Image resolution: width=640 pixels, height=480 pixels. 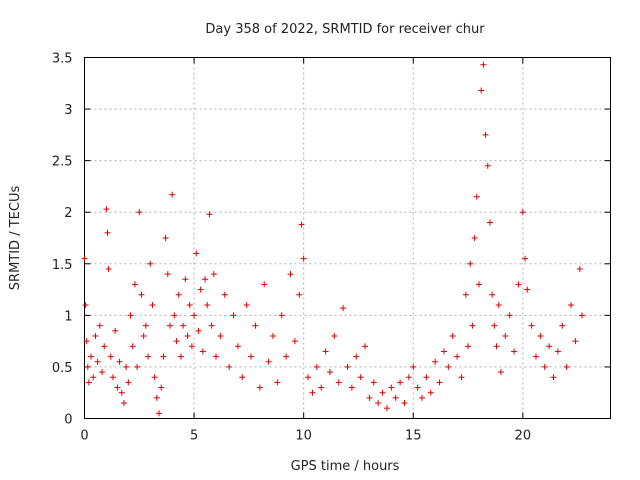 What do you see at coordinates (68, 316) in the screenshot?
I see `y-tick-label: 1` at bounding box center [68, 316].